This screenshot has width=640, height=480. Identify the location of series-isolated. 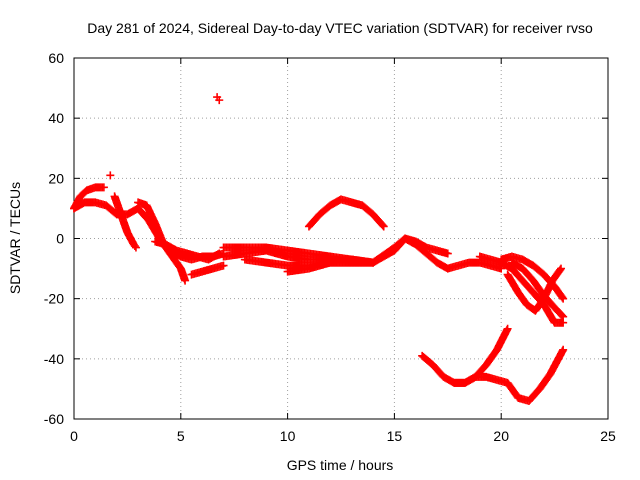
(165, 136).